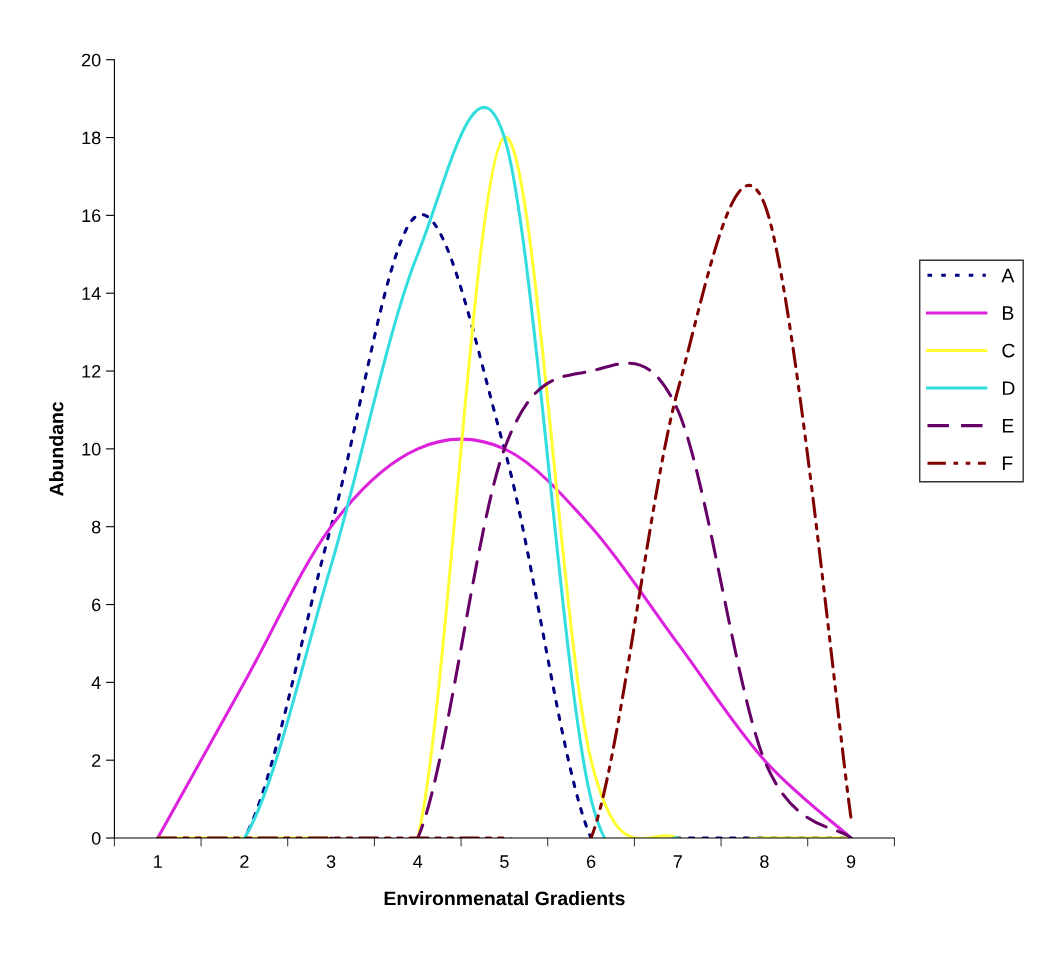 The image size is (1040, 979). Describe the element at coordinates (1008, 388) in the screenshot. I see `legend-label: D` at that location.